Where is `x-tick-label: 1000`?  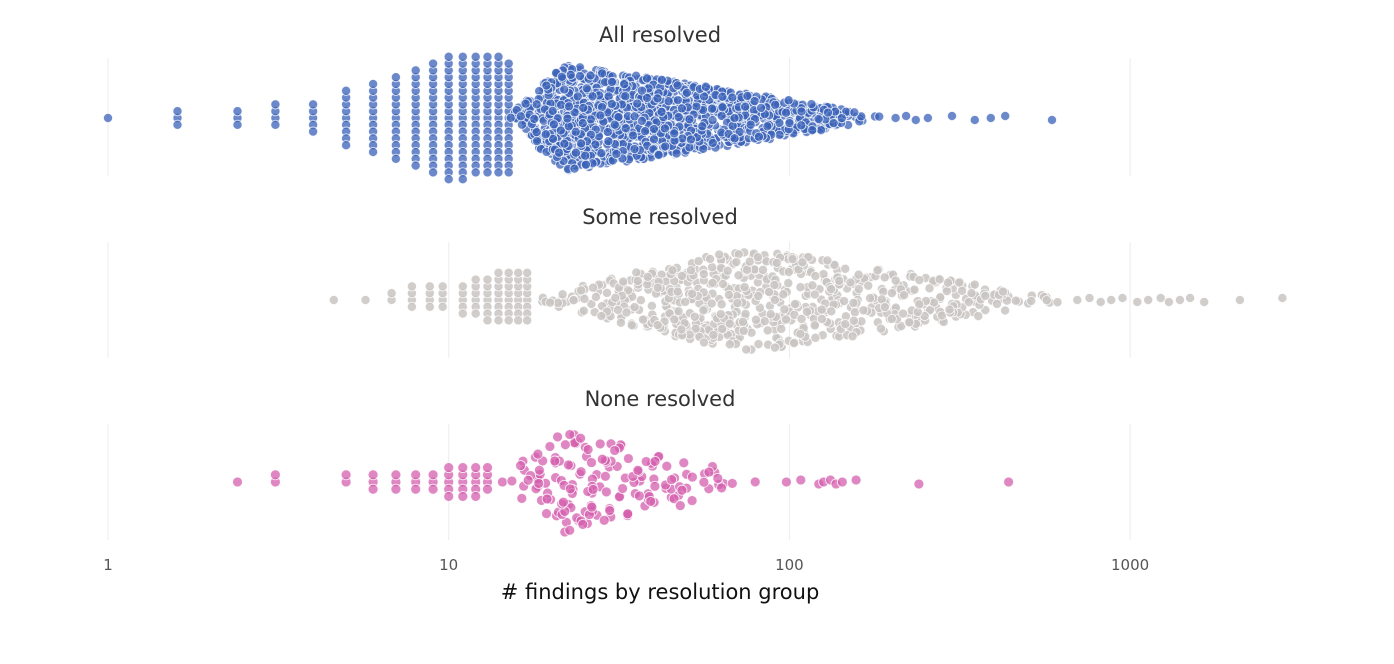 x-tick-label: 1000 is located at coordinates (1130, 565).